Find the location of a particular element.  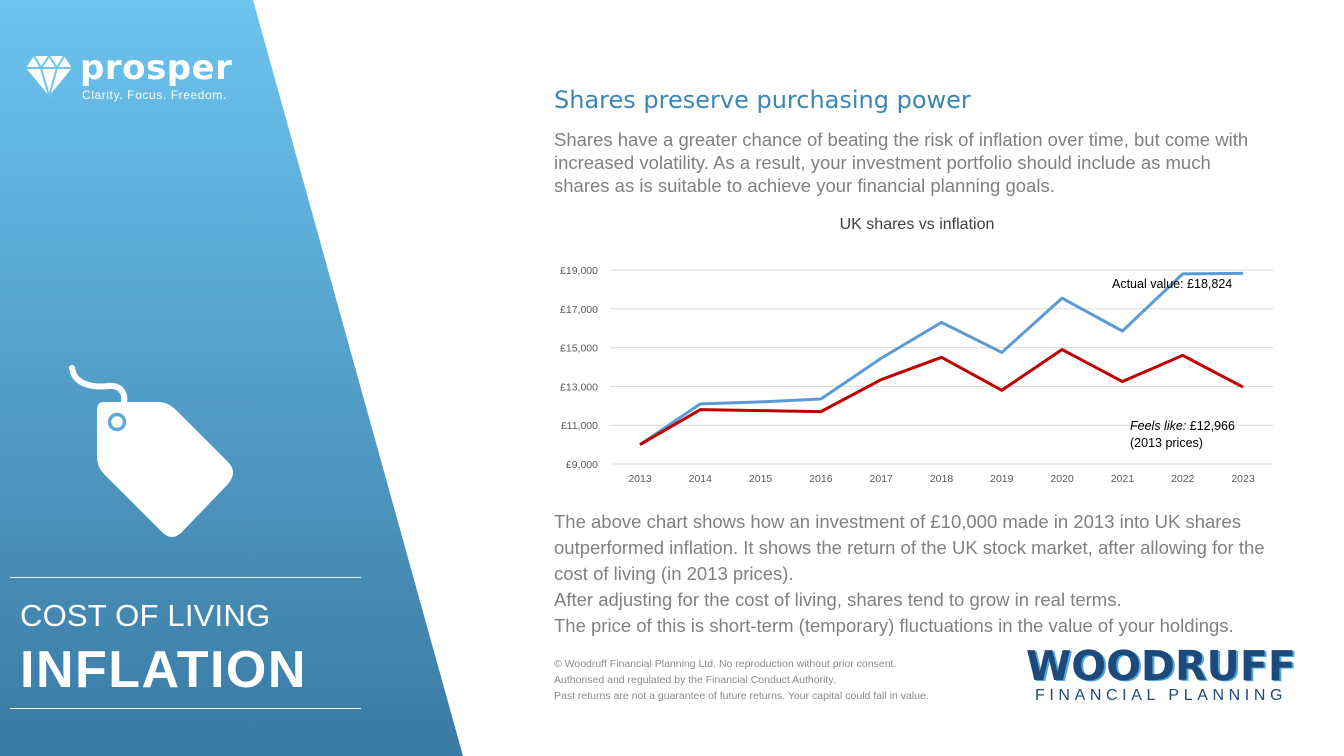

x-tick-label: 2021 is located at coordinates (1123, 479).